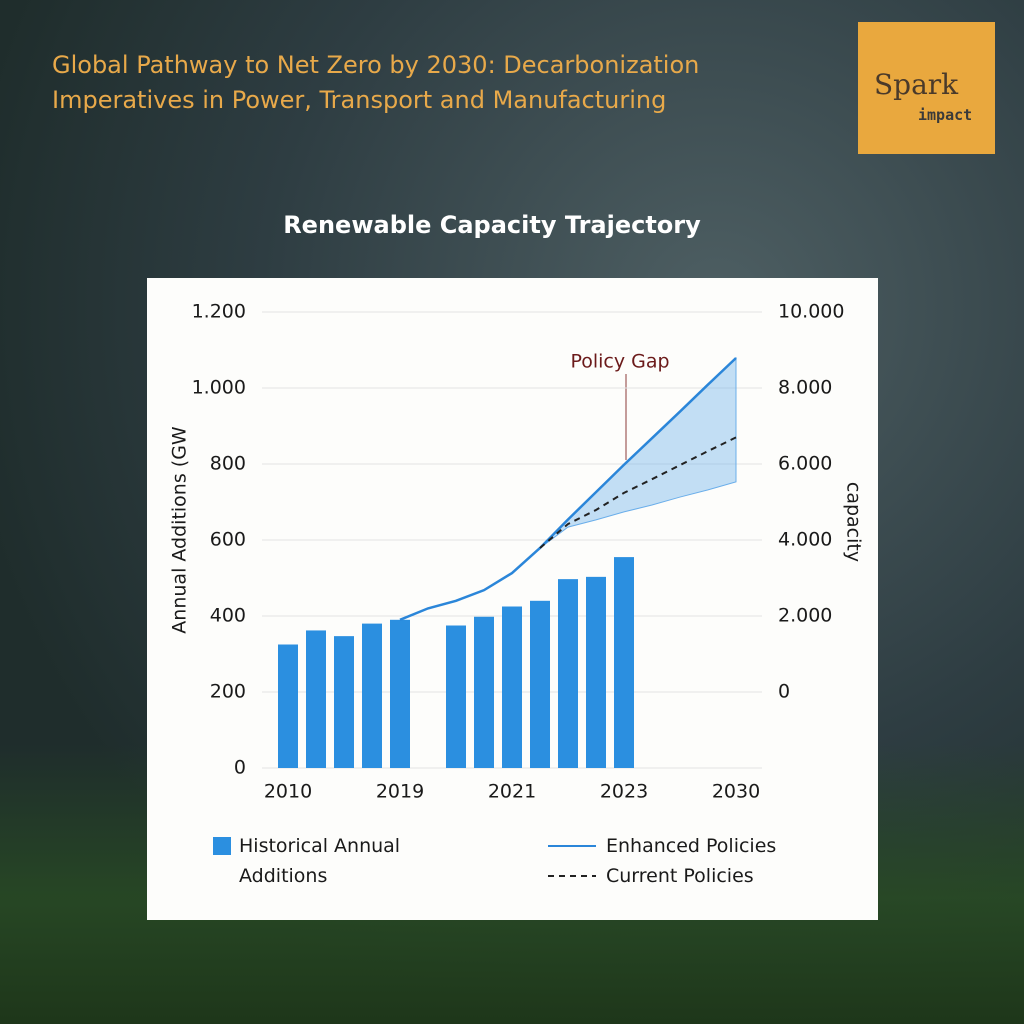 The height and width of the screenshot is (1024, 1024). What do you see at coordinates (811, 312) in the screenshot?
I see `y2-tick-label: 10.000` at bounding box center [811, 312].